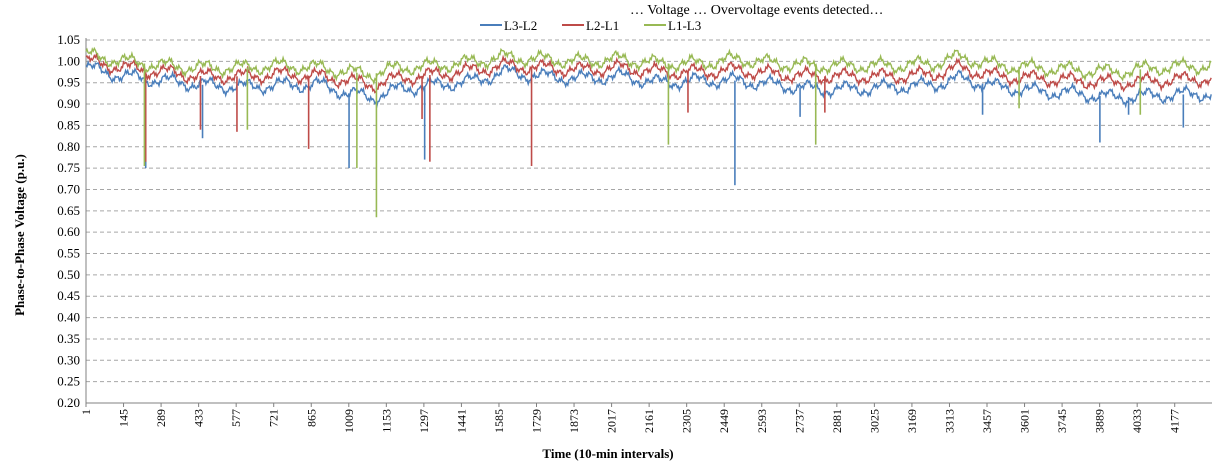 Image resolution: width=1216 pixels, height=463 pixels. What do you see at coordinates (1025, 421) in the screenshot?
I see `x-tick-label: 3601` at bounding box center [1025, 421].